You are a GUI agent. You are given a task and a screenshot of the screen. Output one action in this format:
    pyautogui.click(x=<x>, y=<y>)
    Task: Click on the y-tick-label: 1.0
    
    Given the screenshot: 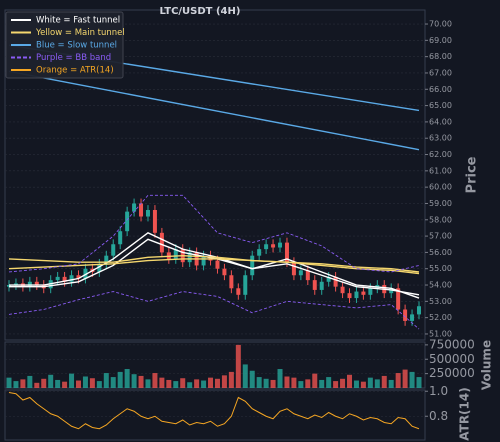 What is the action you would take?
    pyautogui.click(x=438, y=391)
    